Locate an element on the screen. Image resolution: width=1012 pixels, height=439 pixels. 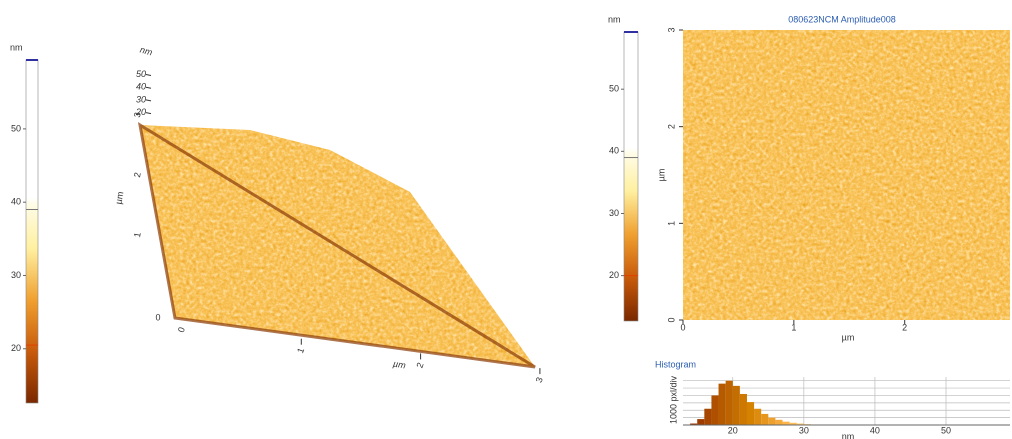
y-tick-label: 0 is located at coordinates (671, 319).